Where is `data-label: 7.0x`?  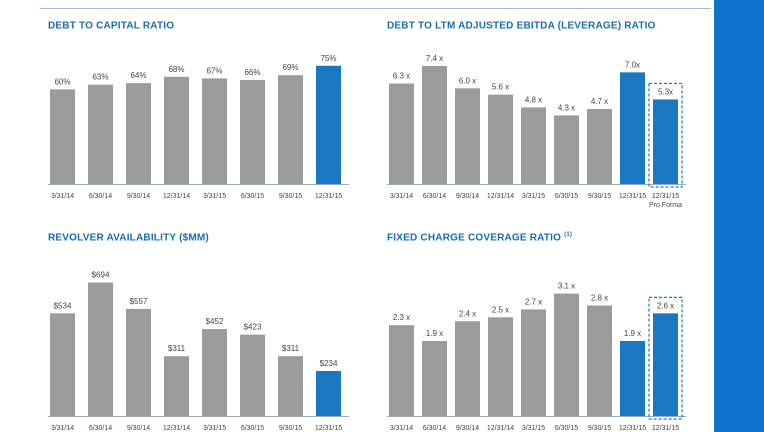 data-label: 7.0x is located at coordinates (632, 64).